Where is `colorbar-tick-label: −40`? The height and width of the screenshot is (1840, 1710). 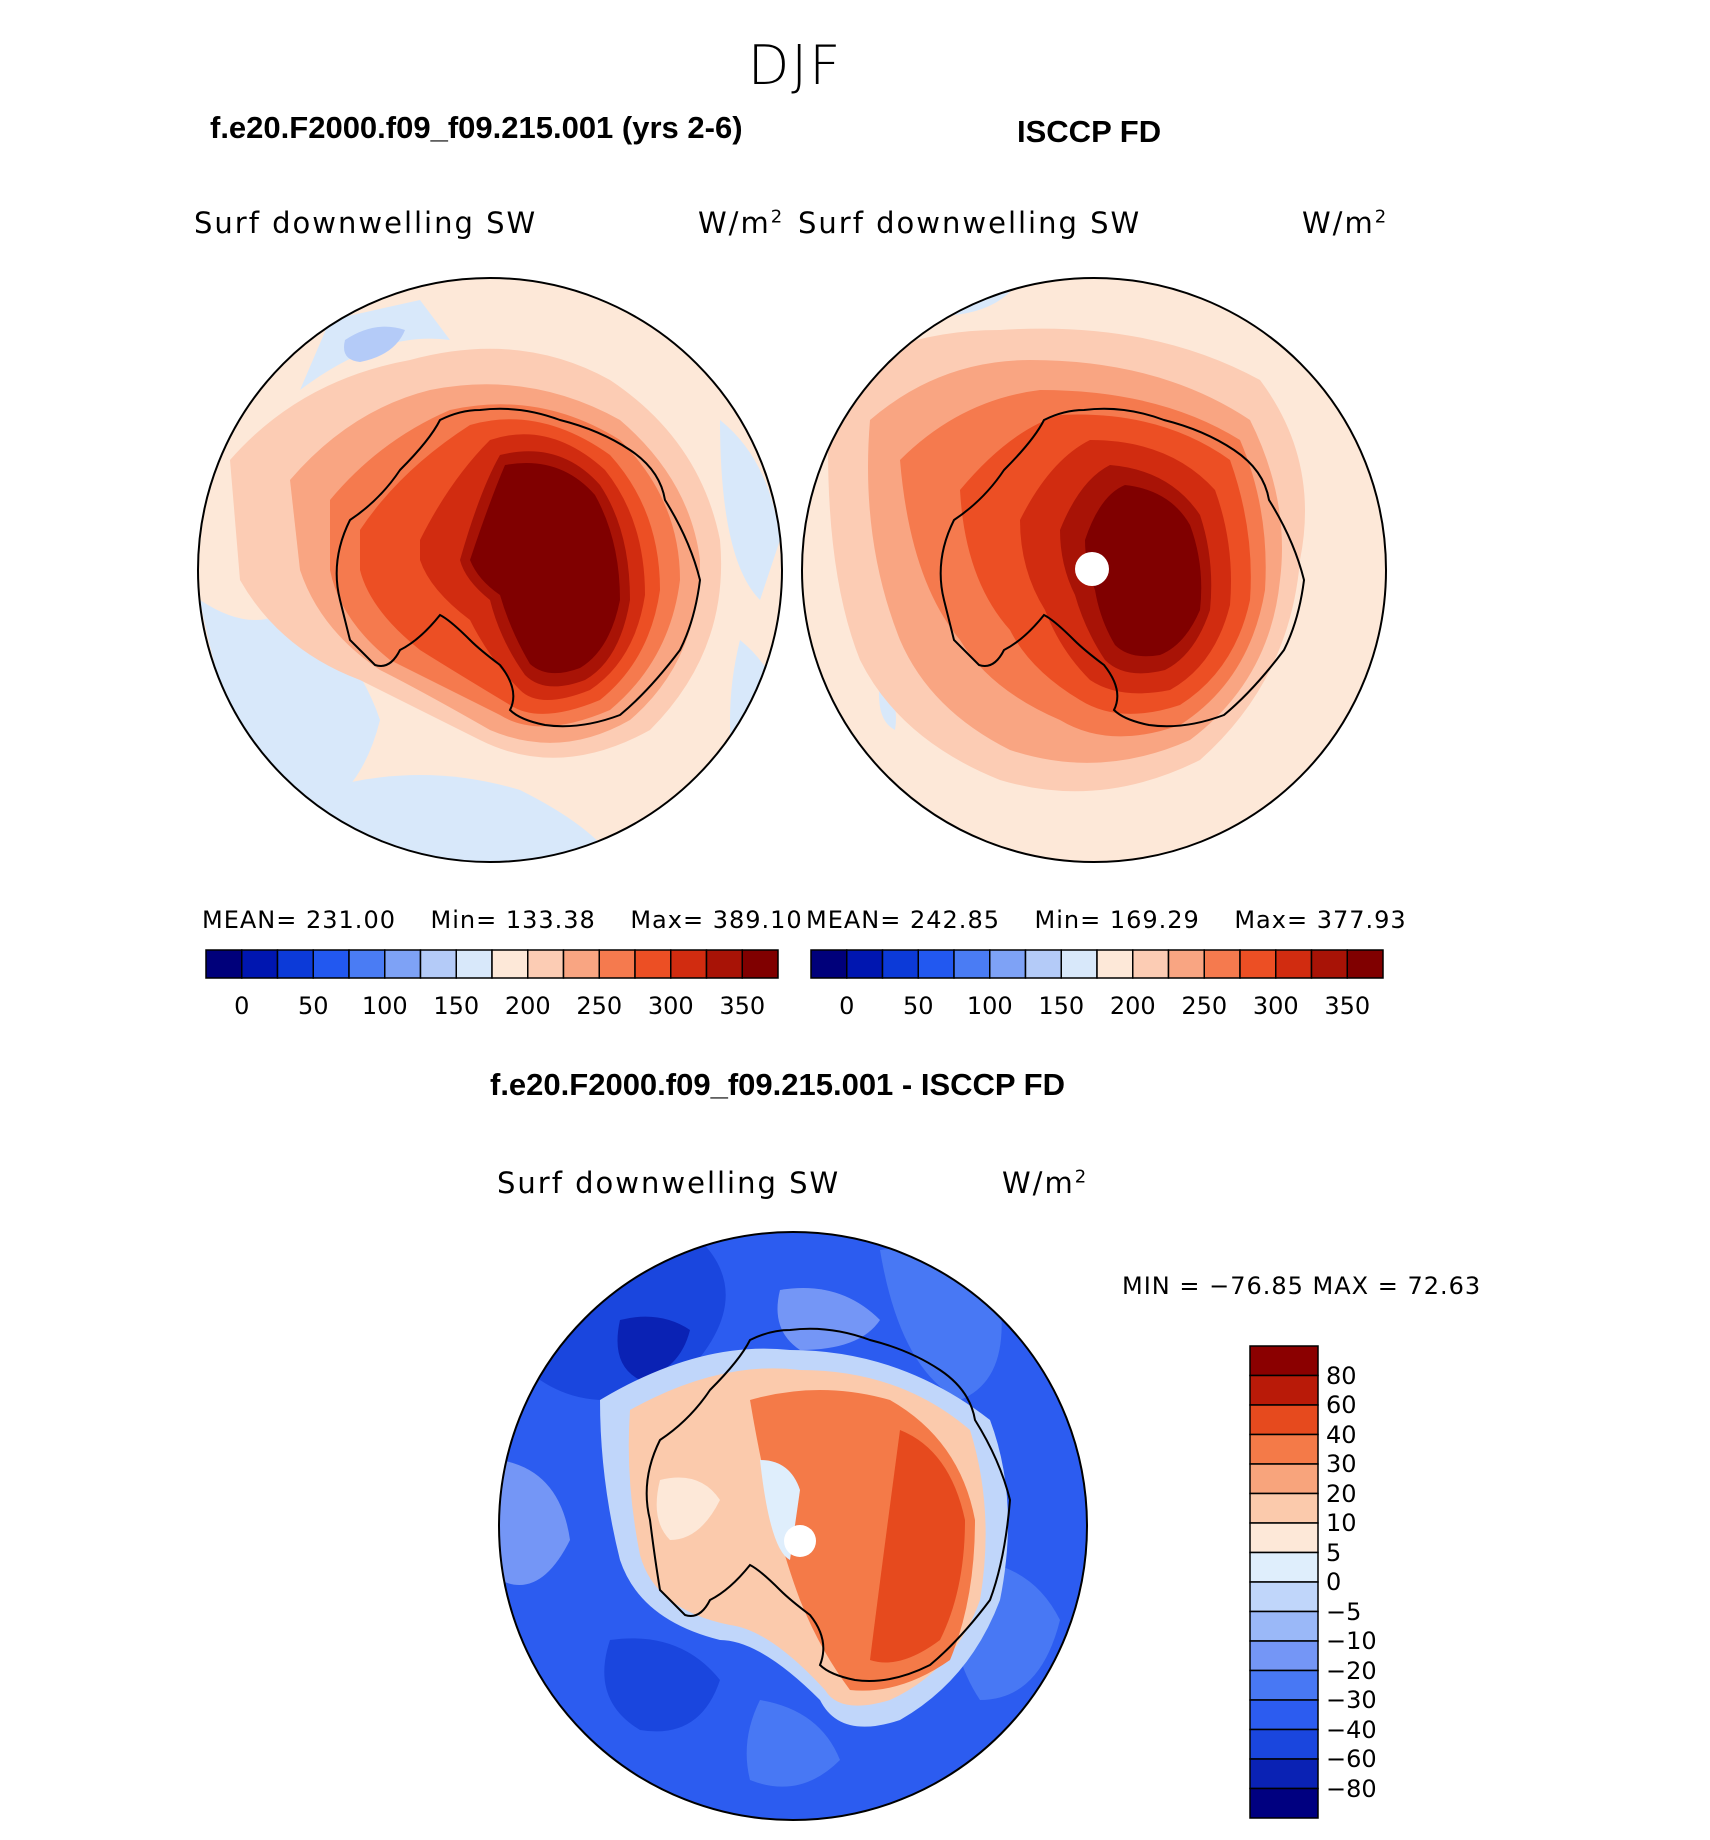
colorbar-tick-label: −40 is located at coordinates (1351, 1729).